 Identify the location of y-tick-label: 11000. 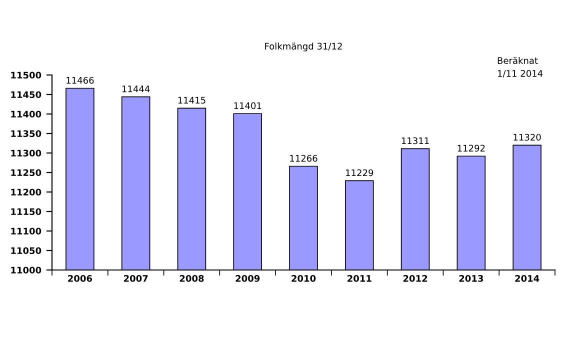
(26, 270).